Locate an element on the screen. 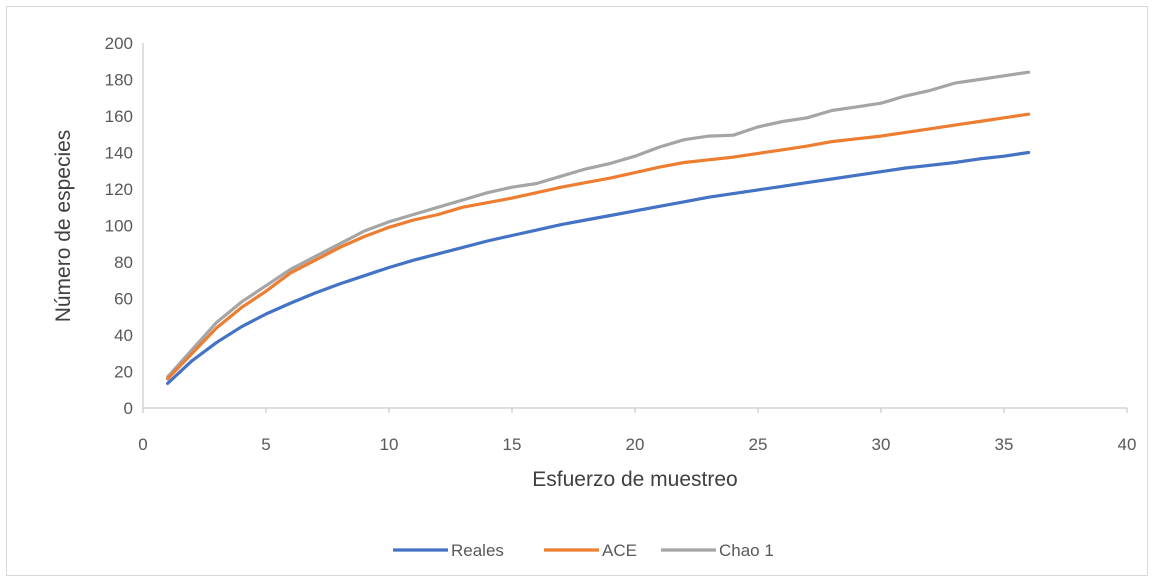  x-tick-label: 10 is located at coordinates (389, 444).